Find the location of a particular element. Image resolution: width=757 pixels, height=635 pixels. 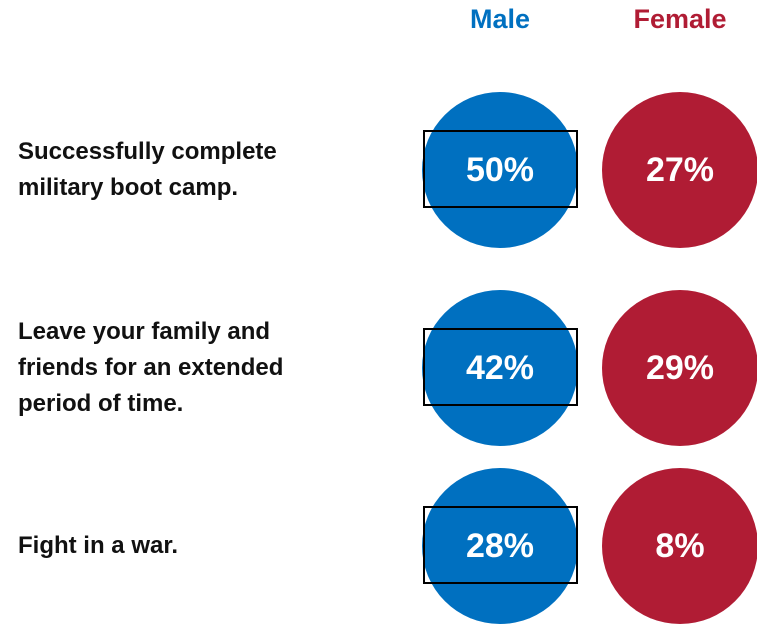

legend-label: Male is located at coordinates (500, 19).